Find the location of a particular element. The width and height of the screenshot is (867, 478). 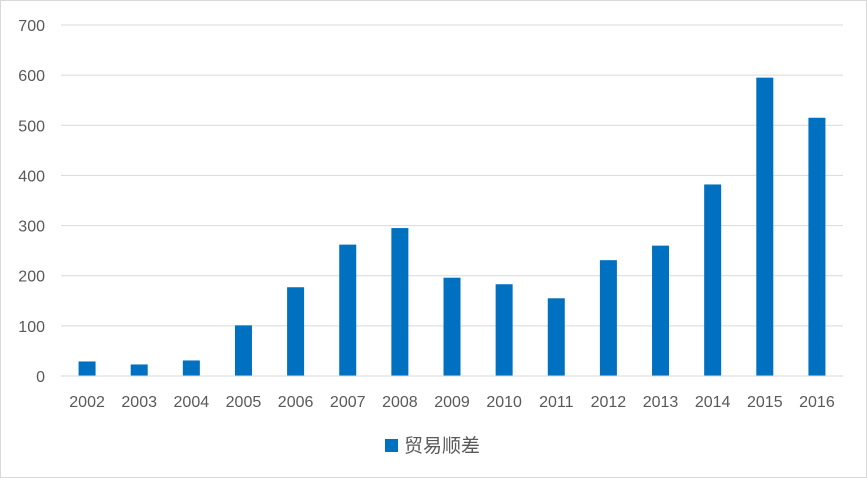

x-tick-label: 2015 is located at coordinates (765, 402).